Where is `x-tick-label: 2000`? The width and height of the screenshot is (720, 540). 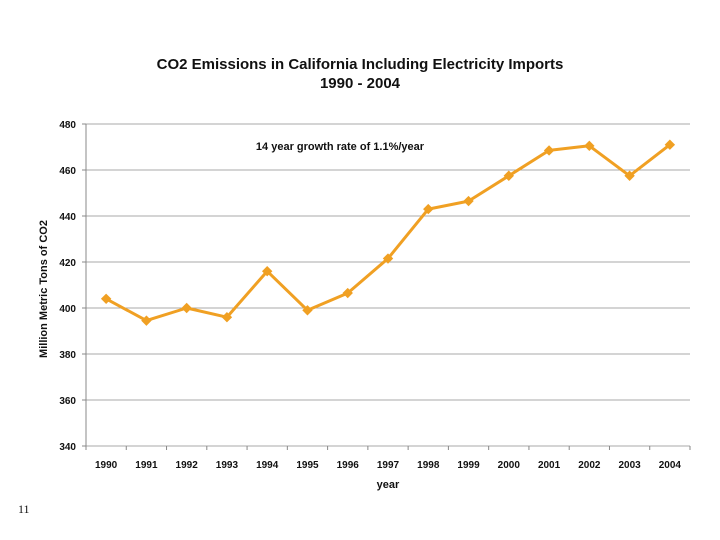 x-tick-label: 2000 is located at coordinates (509, 465).